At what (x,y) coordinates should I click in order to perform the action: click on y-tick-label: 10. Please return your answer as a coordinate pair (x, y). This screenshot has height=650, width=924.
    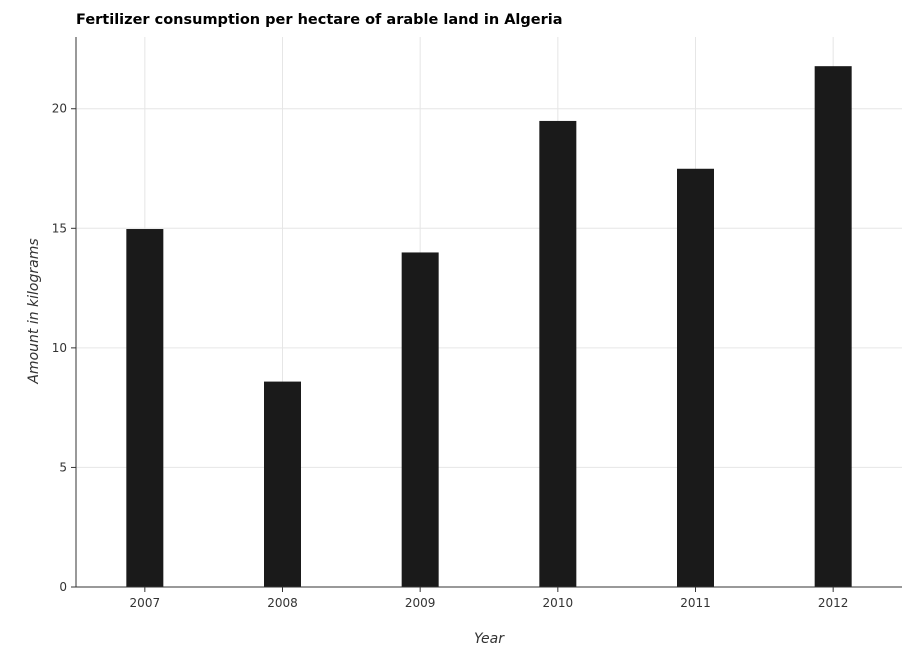
    Looking at the image, I should click on (59, 348).